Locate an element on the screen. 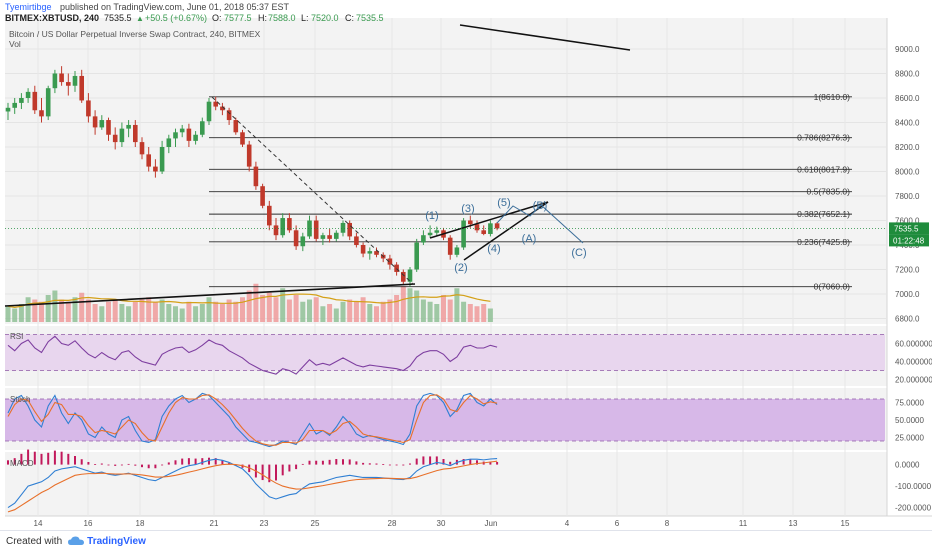 This screenshot has width=932, height=551. high-label: H: is located at coordinates (262, 18).